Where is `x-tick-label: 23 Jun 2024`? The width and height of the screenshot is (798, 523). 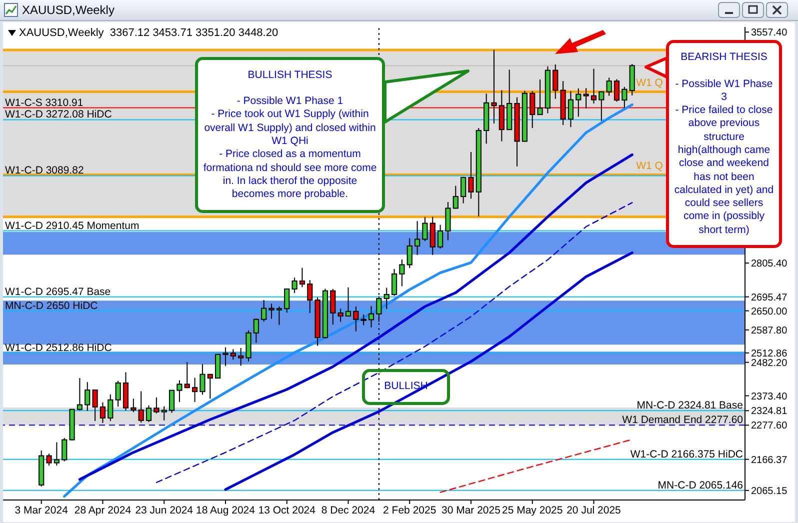 x-tick-label: 23 Jun 2024 is located at coordinates (164, 510).